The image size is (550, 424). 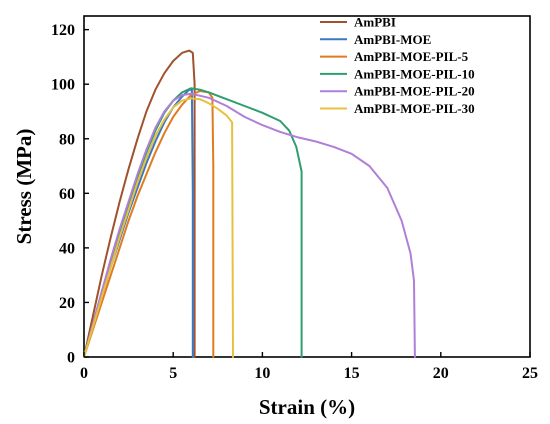 I want to click on y-tick-label: 120, so click(x=63, y=30).